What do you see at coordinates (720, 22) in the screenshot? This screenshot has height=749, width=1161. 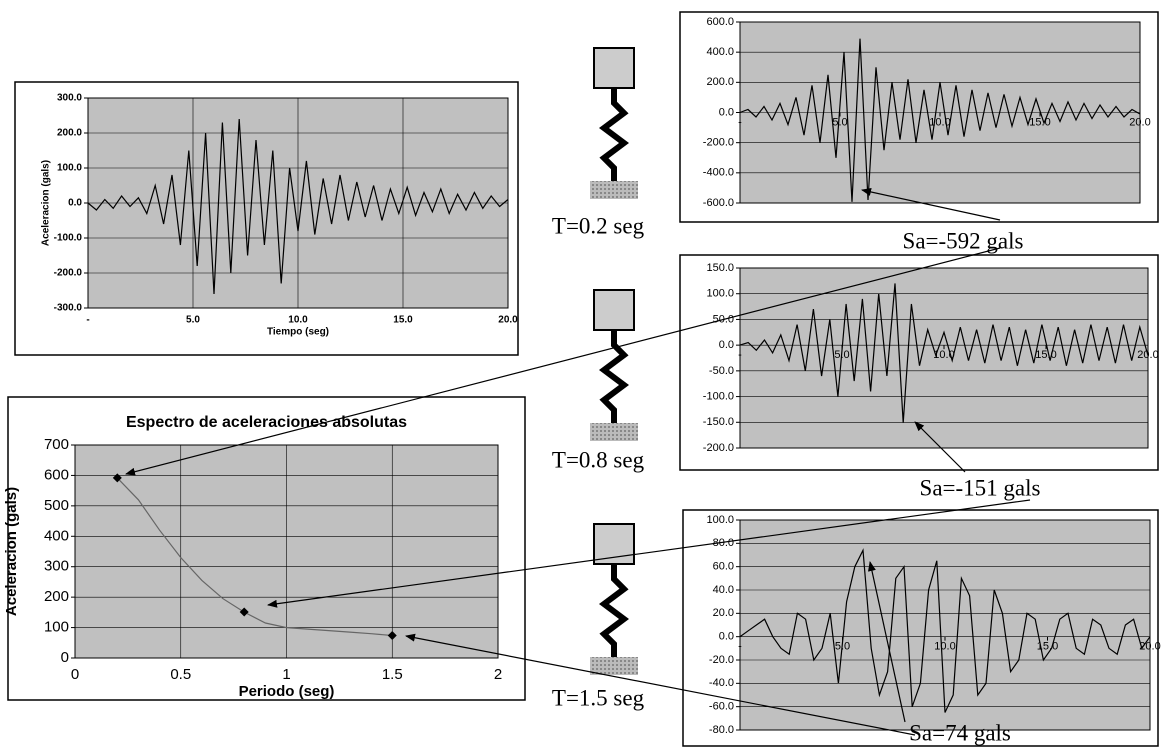 I see `y-tick-label: 600.0` at bounding box center [720, 22].